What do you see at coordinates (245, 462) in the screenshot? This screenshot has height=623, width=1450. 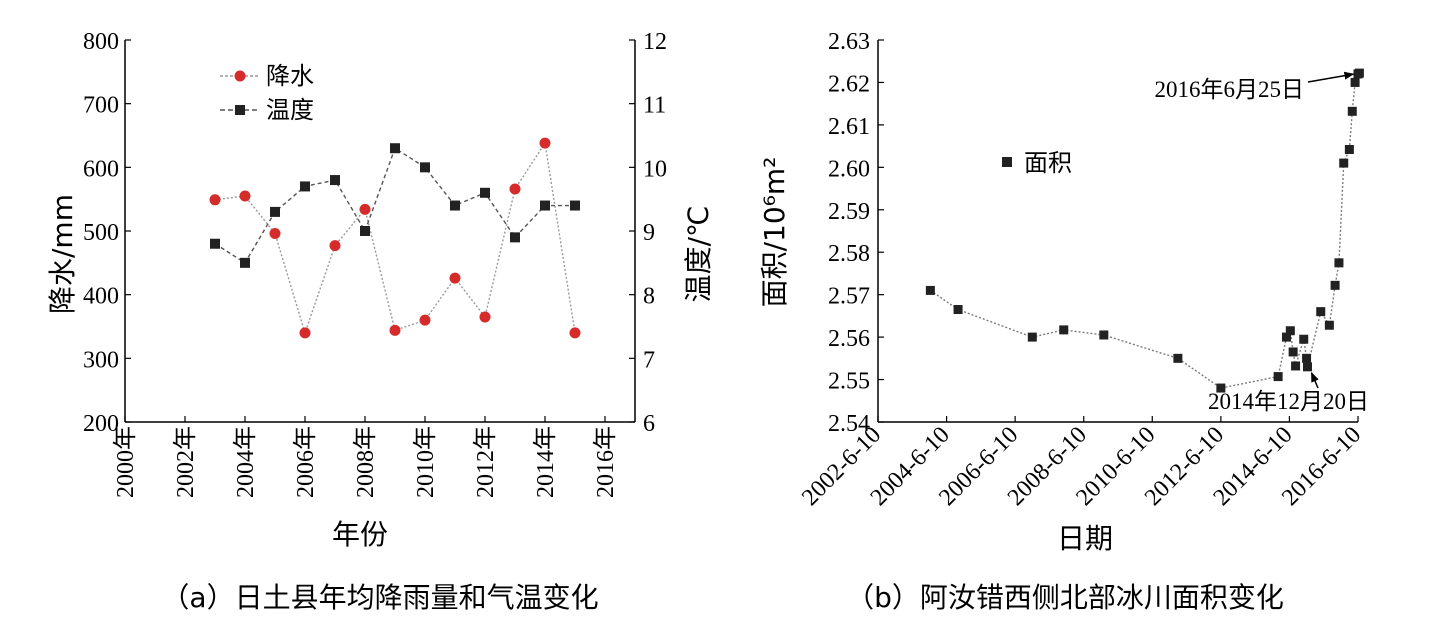 I see `chart-a-x-tick-label: 2004年` at bounding box center [245, 462].